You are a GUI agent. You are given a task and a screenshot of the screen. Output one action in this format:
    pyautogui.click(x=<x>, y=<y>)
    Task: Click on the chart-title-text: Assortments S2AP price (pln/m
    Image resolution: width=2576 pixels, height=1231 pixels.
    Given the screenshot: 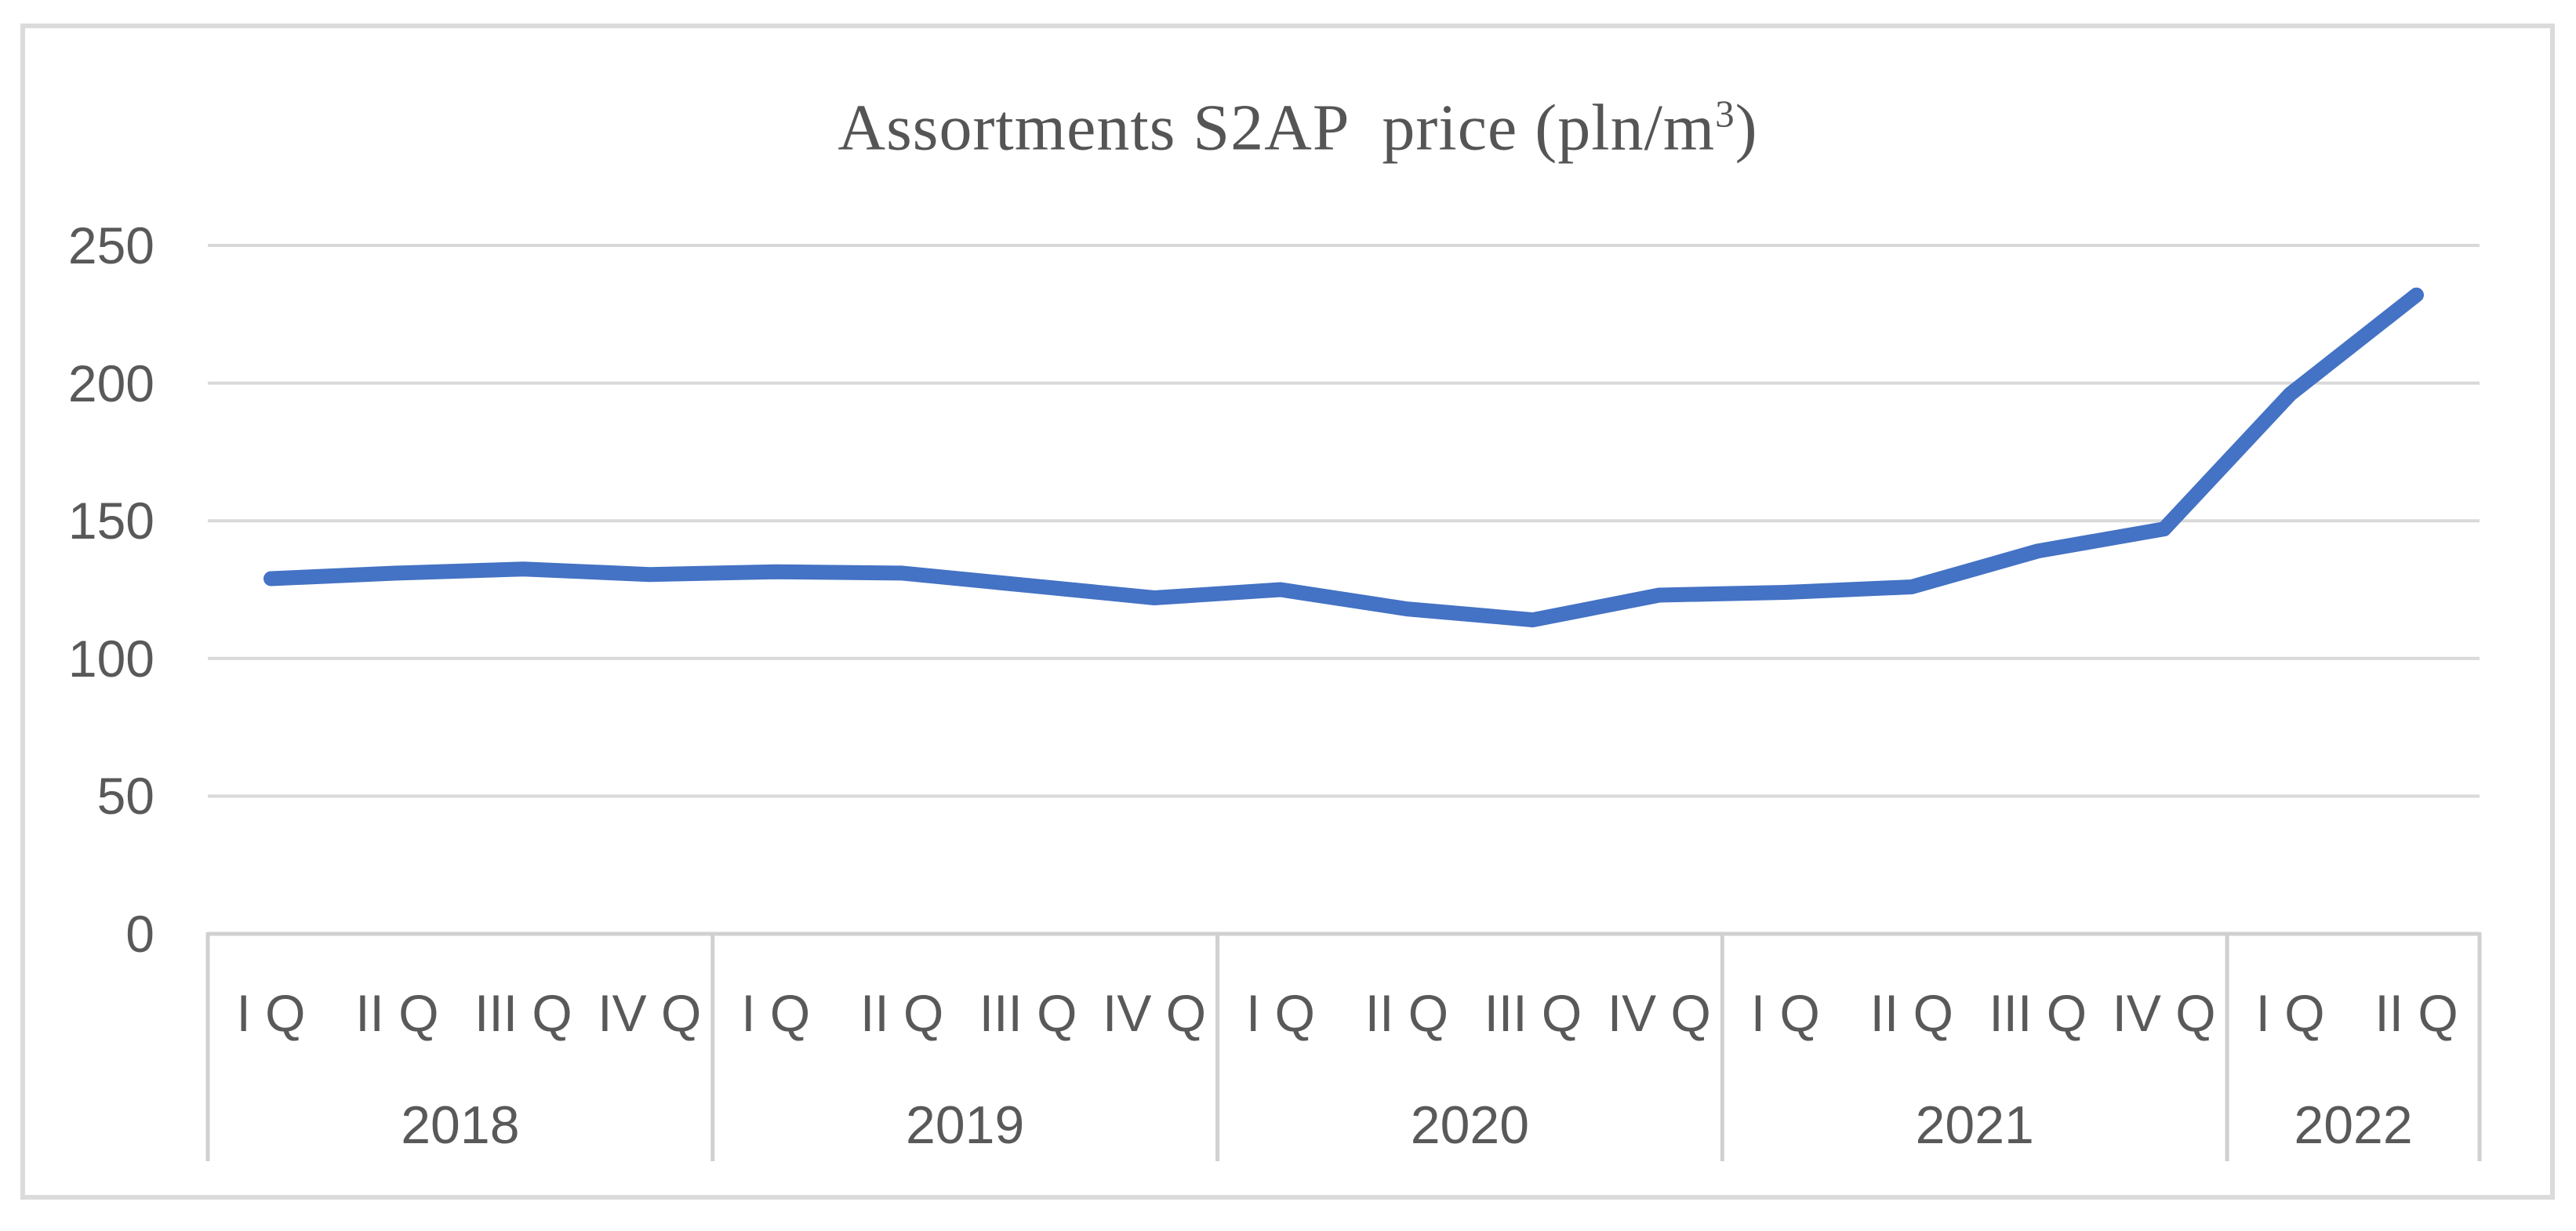 What is the action you would take?
    pyautogui.click(x=1276, y=128)
    